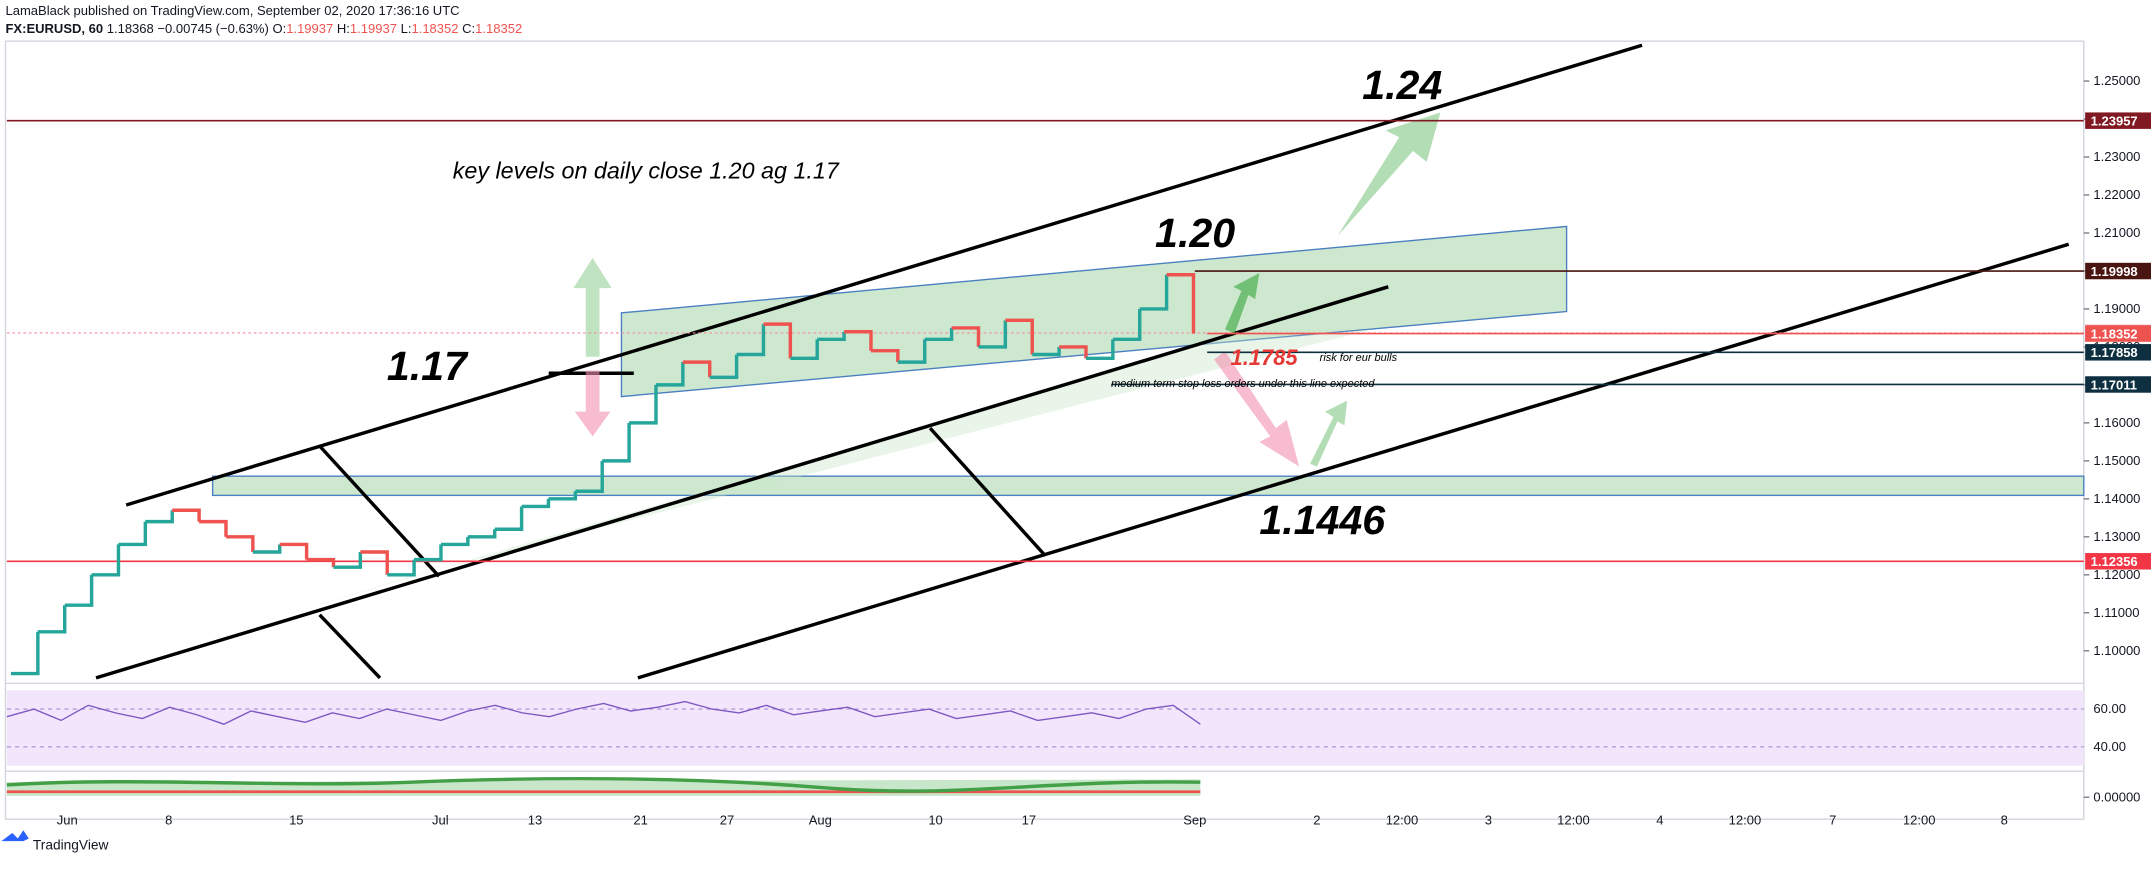  Describe the element at coordinates (15, 836) in the screenshot. I see `logo` at that location.